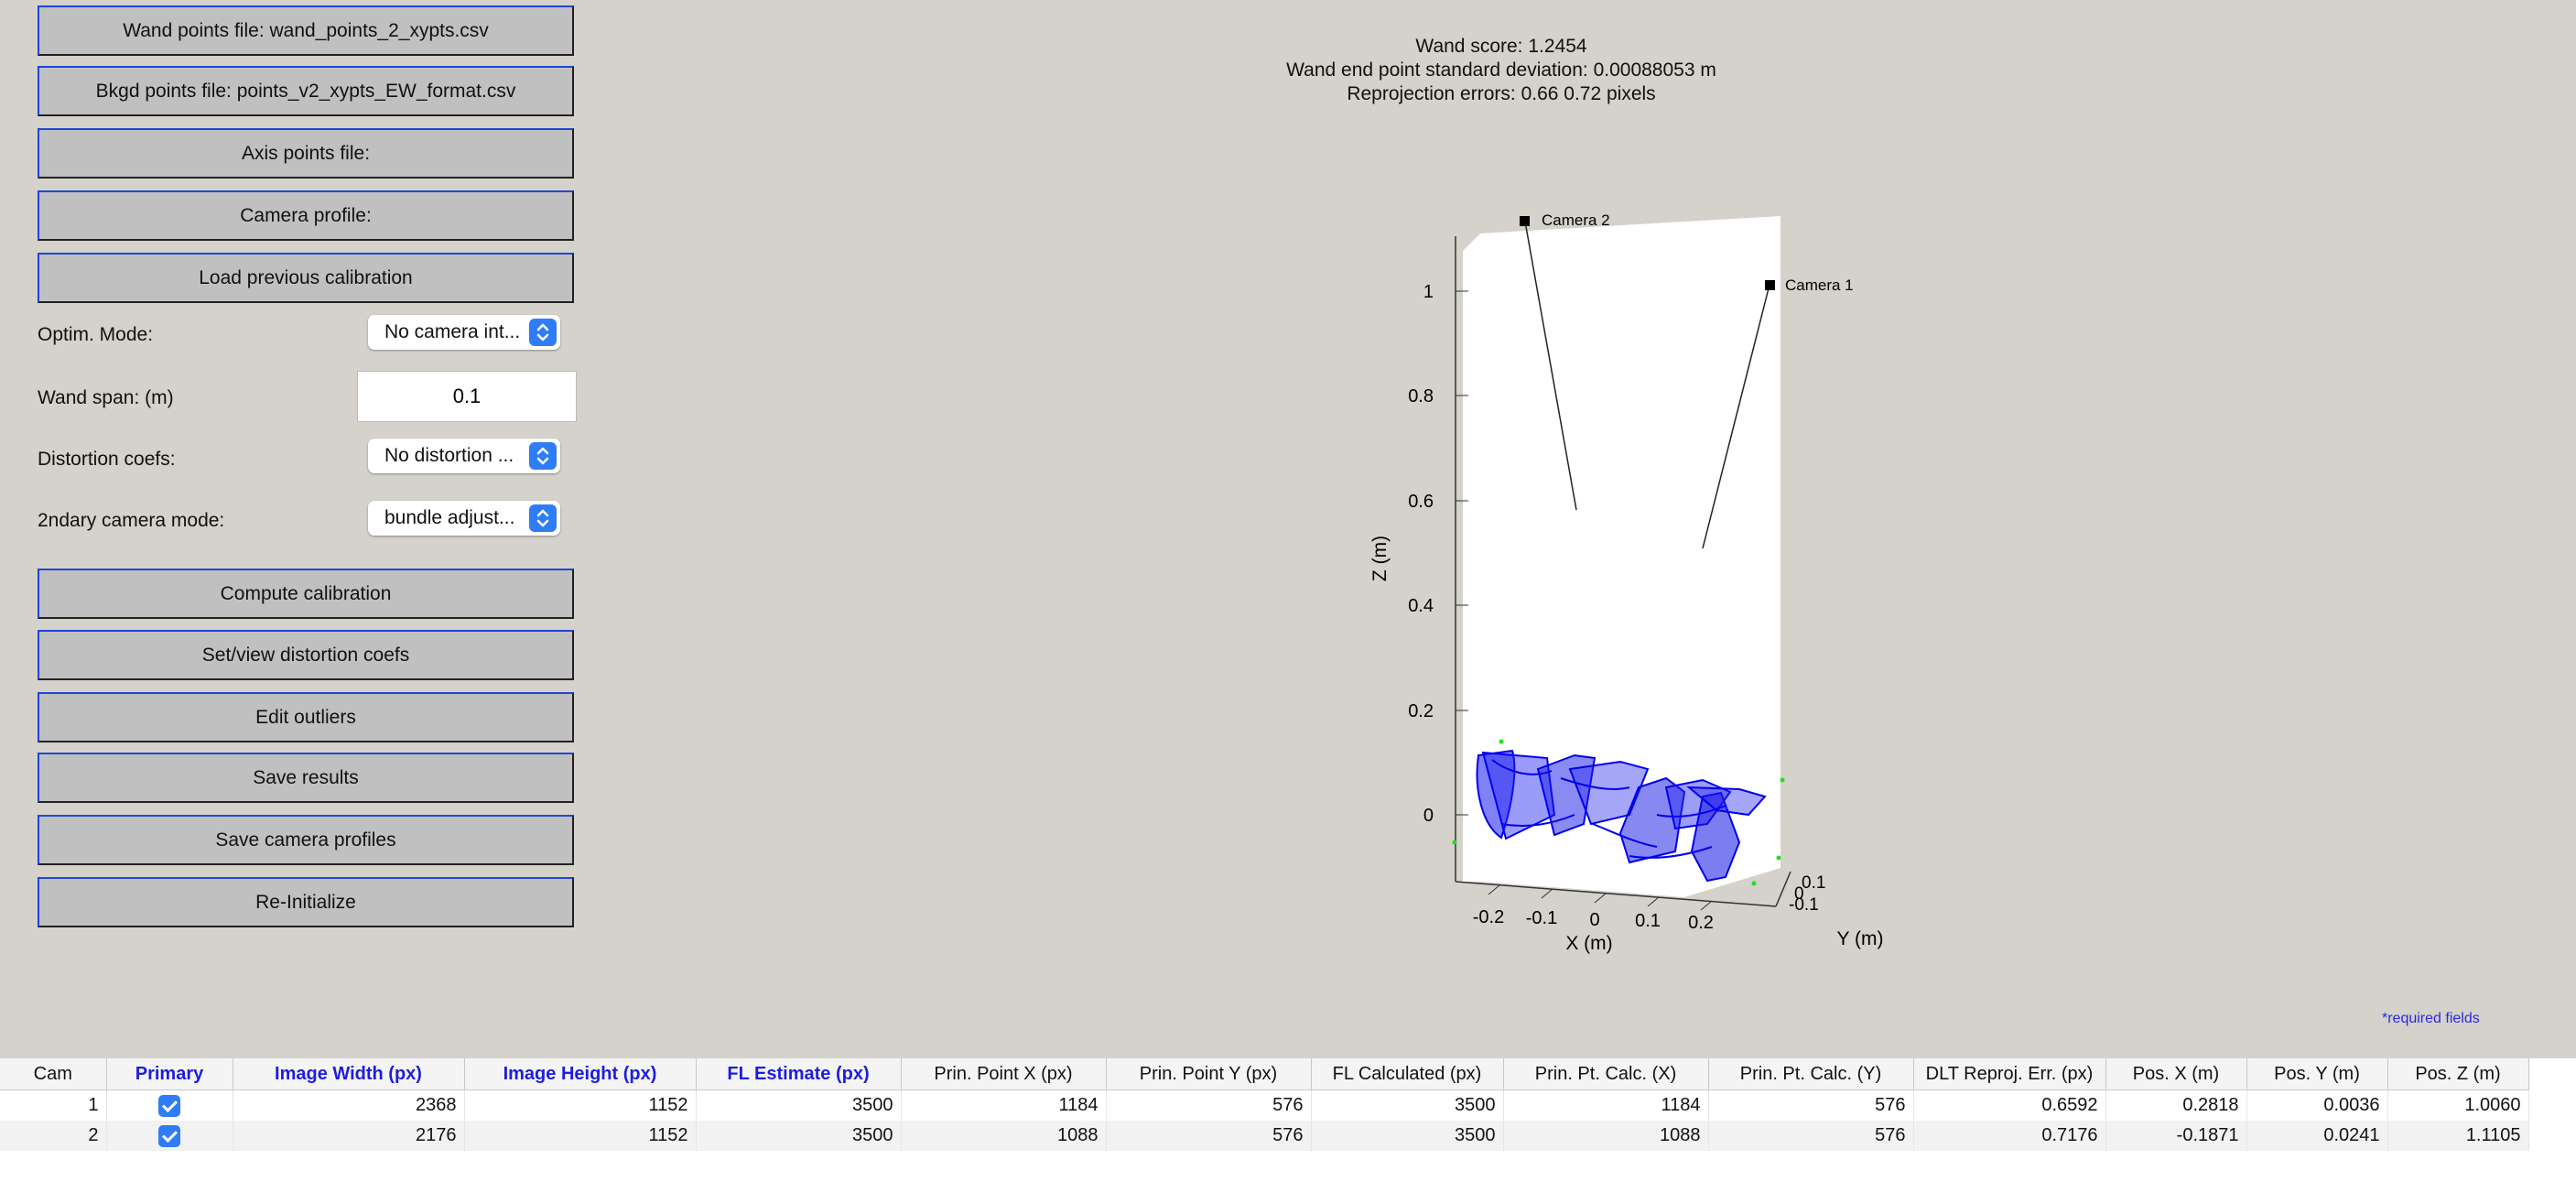  Describe the element at coordinates (2317, 1136) in the screenshot. I see `cell-pos-y: 0.0241` at that location.